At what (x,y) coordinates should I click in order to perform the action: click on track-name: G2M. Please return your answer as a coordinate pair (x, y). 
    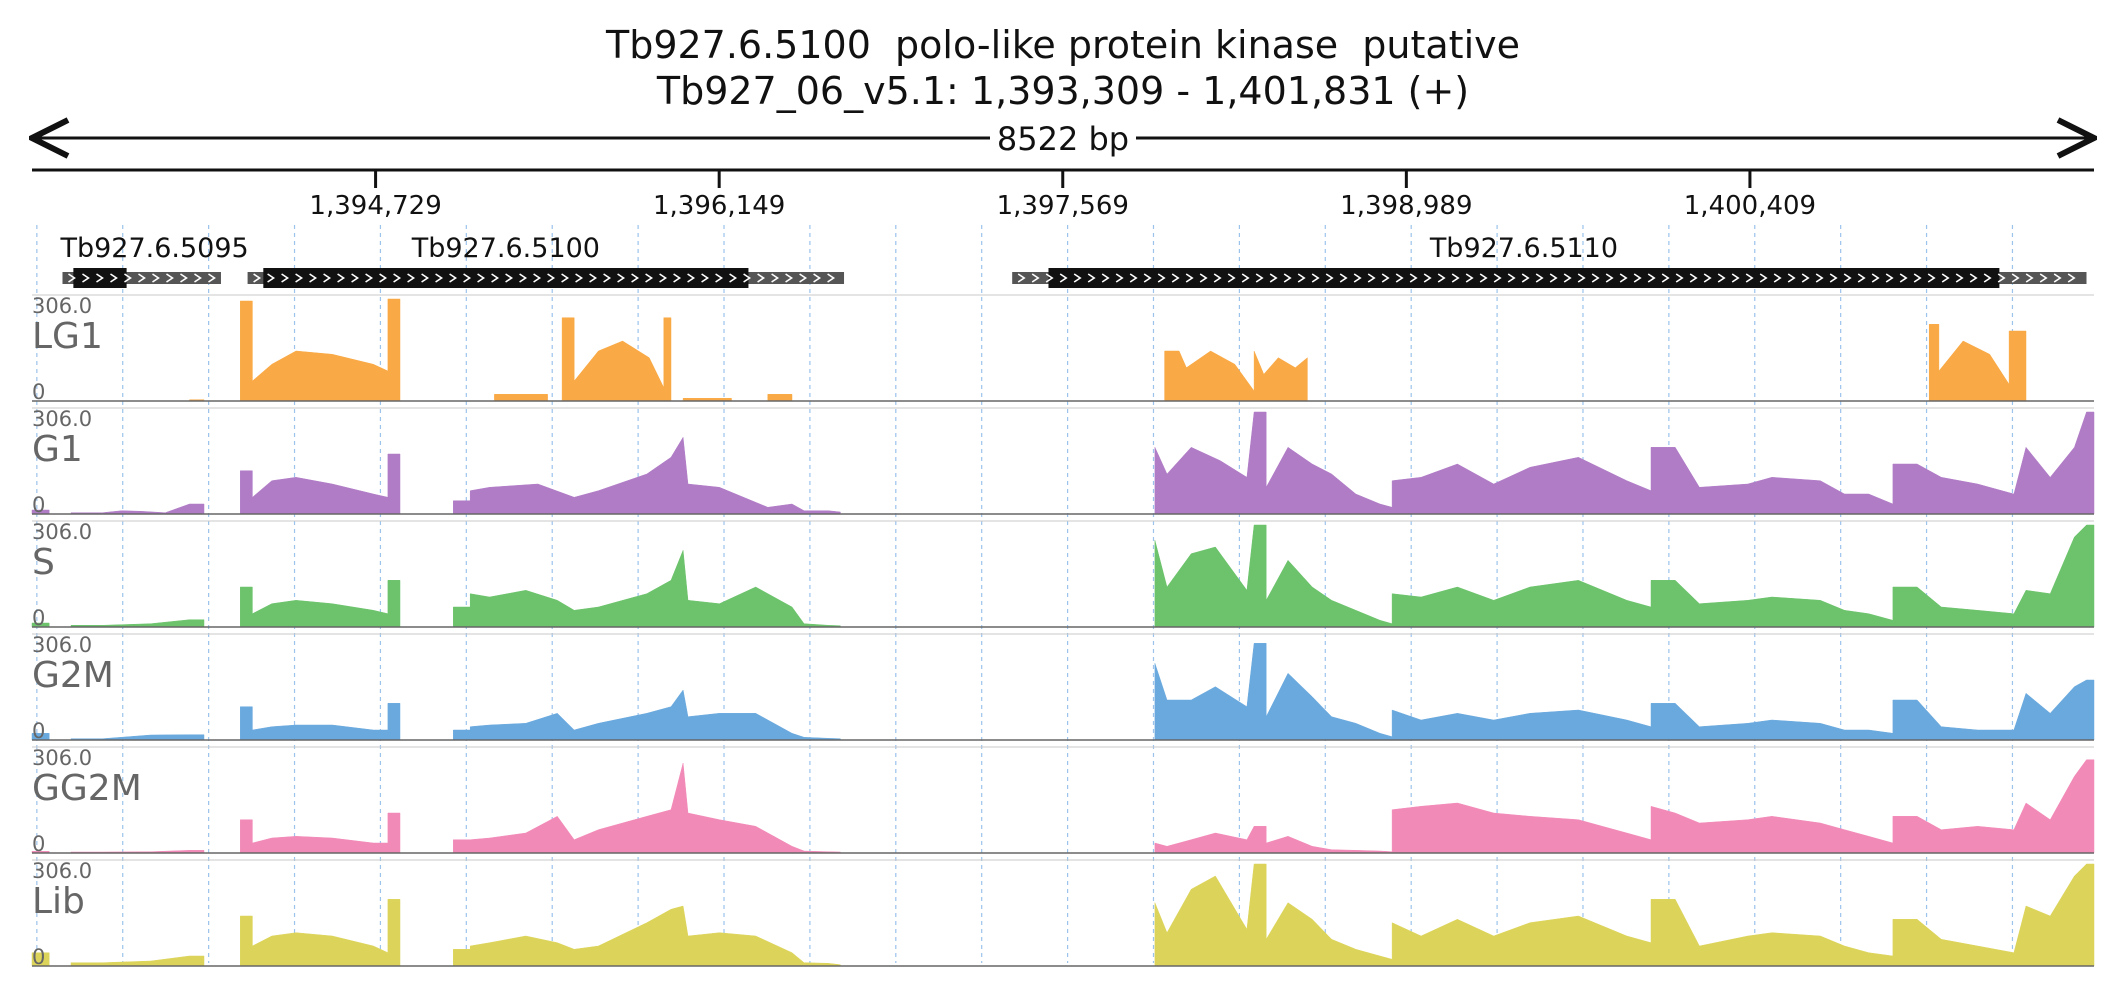
    Looking at the image, I should click on (73, 675).